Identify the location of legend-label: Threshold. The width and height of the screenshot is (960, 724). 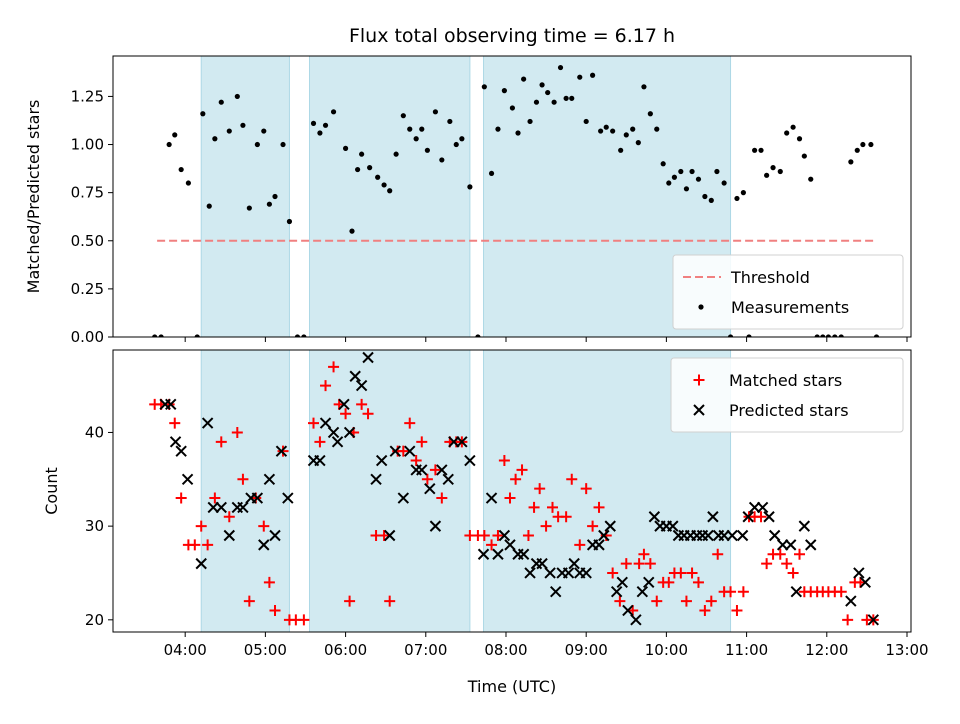
(770, 277).